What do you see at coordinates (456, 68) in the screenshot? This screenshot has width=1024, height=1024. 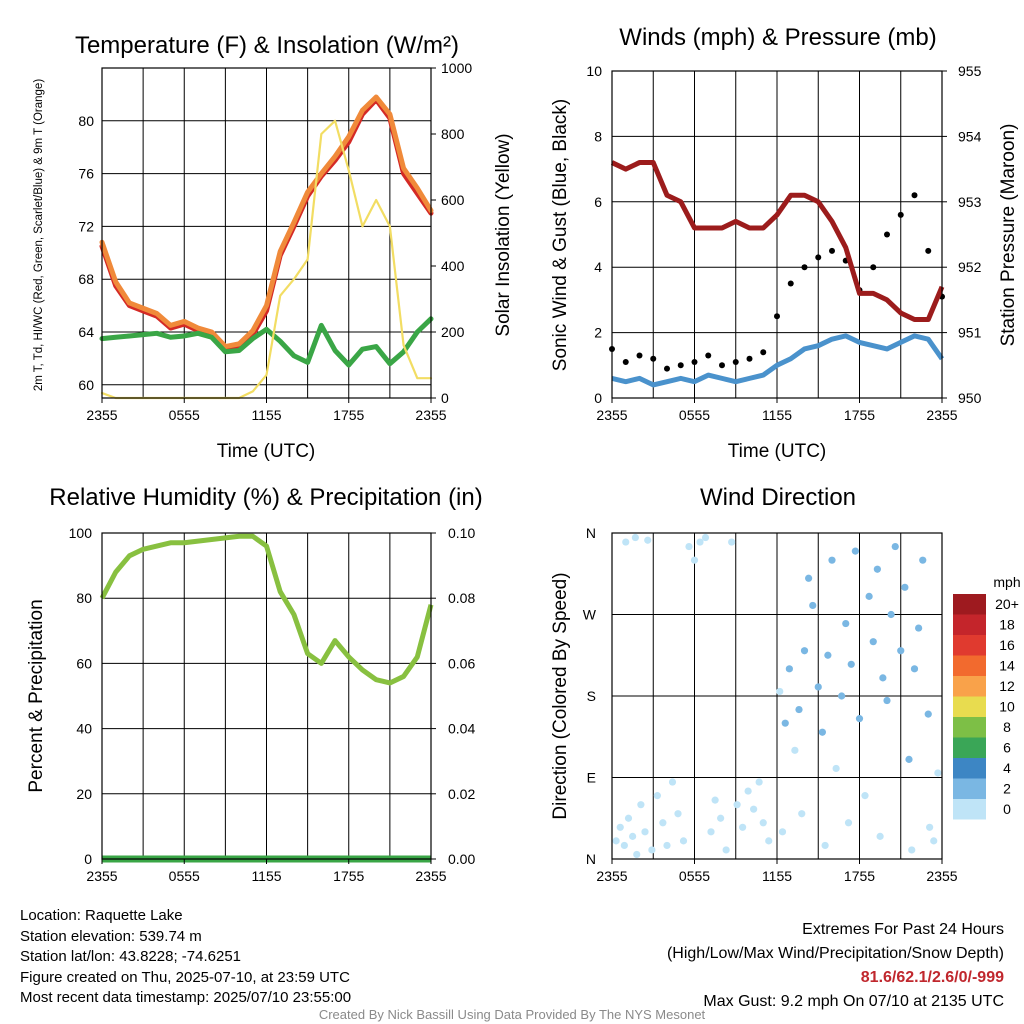 I see `y2-tick-label: 1000` at bounding box center [456, 68].